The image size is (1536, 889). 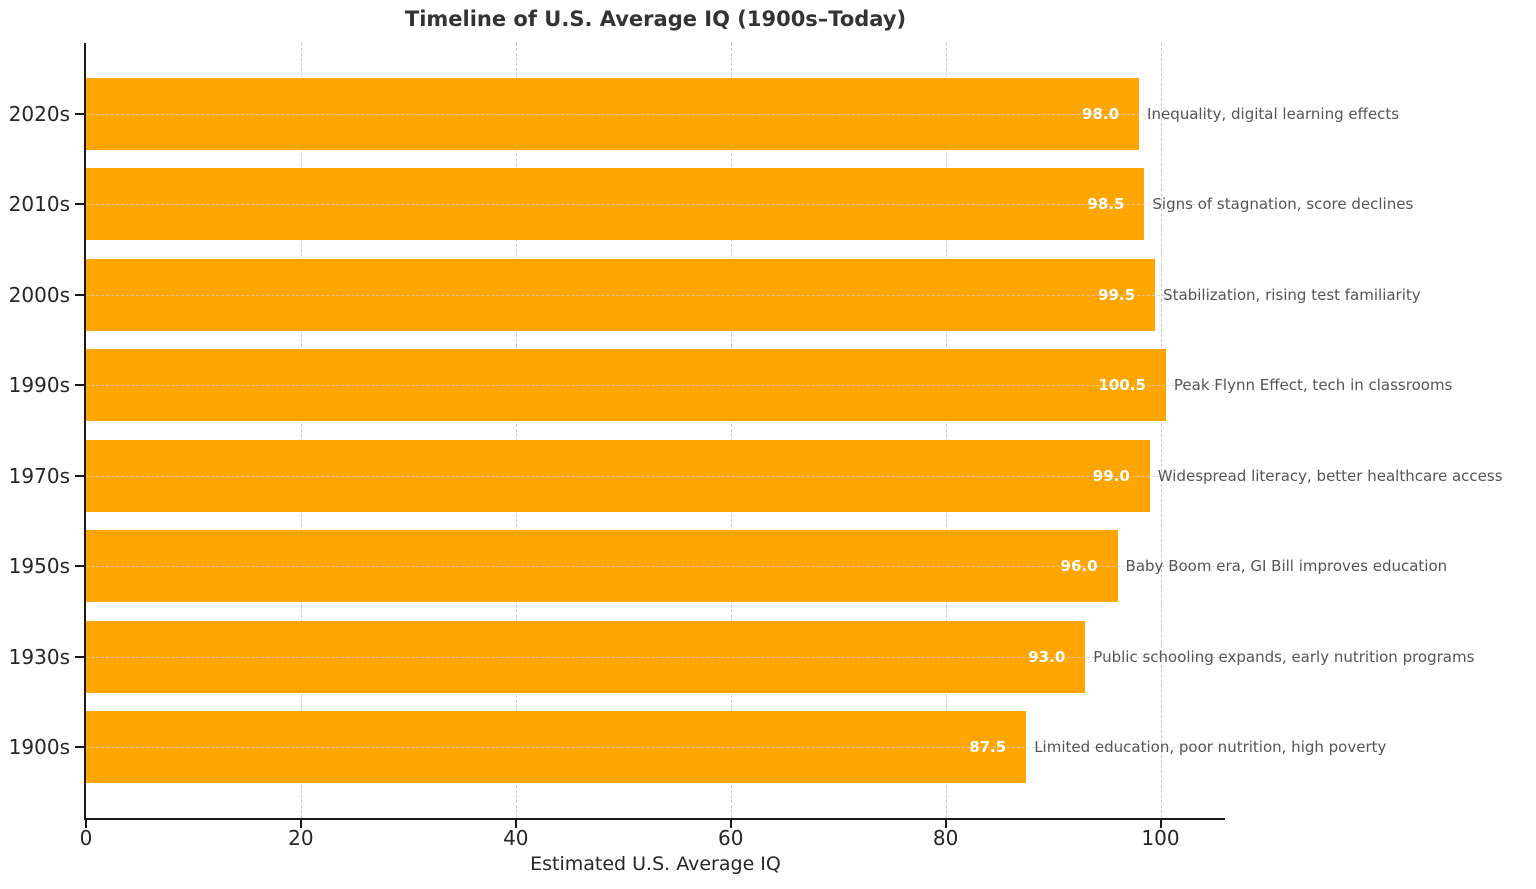 I want to click on bar-value-label: 87.5, so click(x=988, y=747).